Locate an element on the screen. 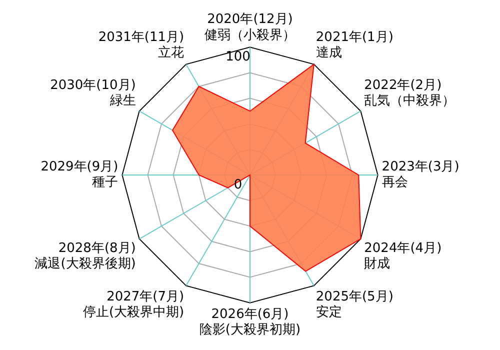  spoke-label: 2021年(1月) 達成 is located at coordinates (355, 45).